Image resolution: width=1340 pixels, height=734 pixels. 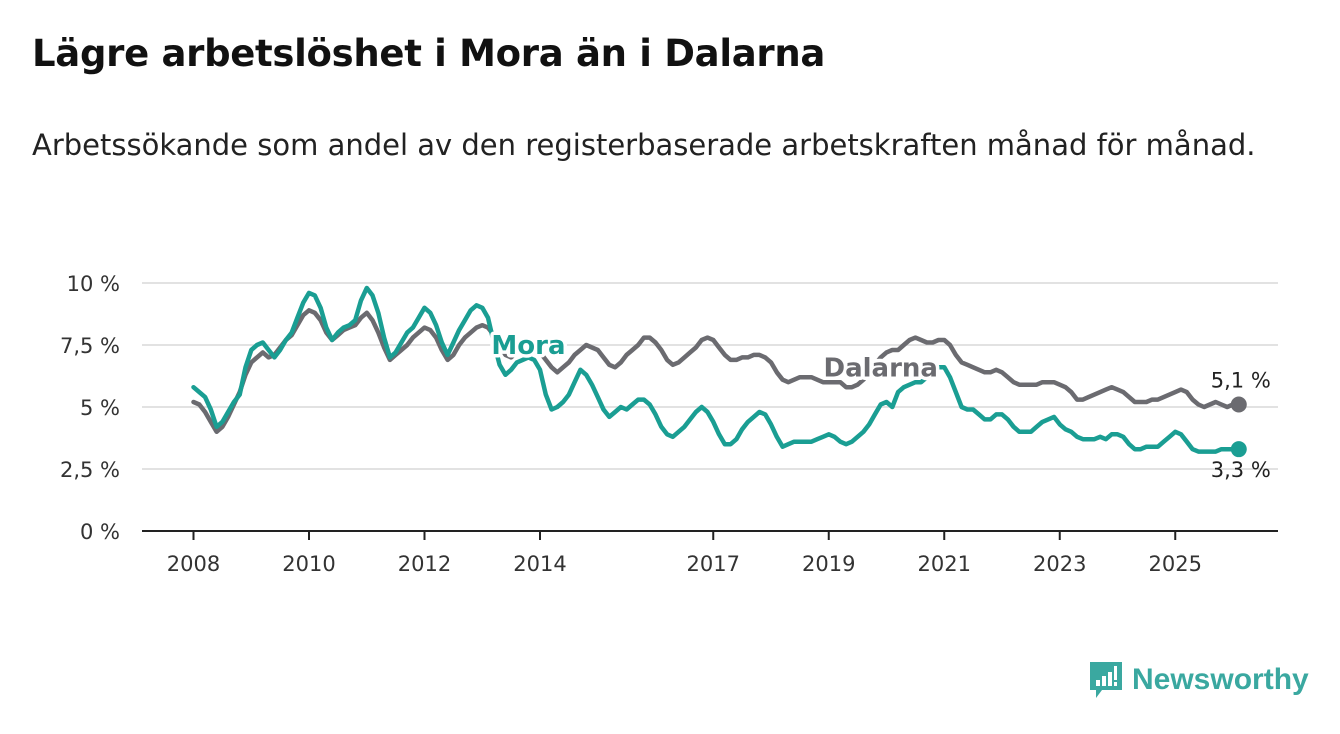 I want to click on y-tick-label: 10 %, so click(x=93, y=284).